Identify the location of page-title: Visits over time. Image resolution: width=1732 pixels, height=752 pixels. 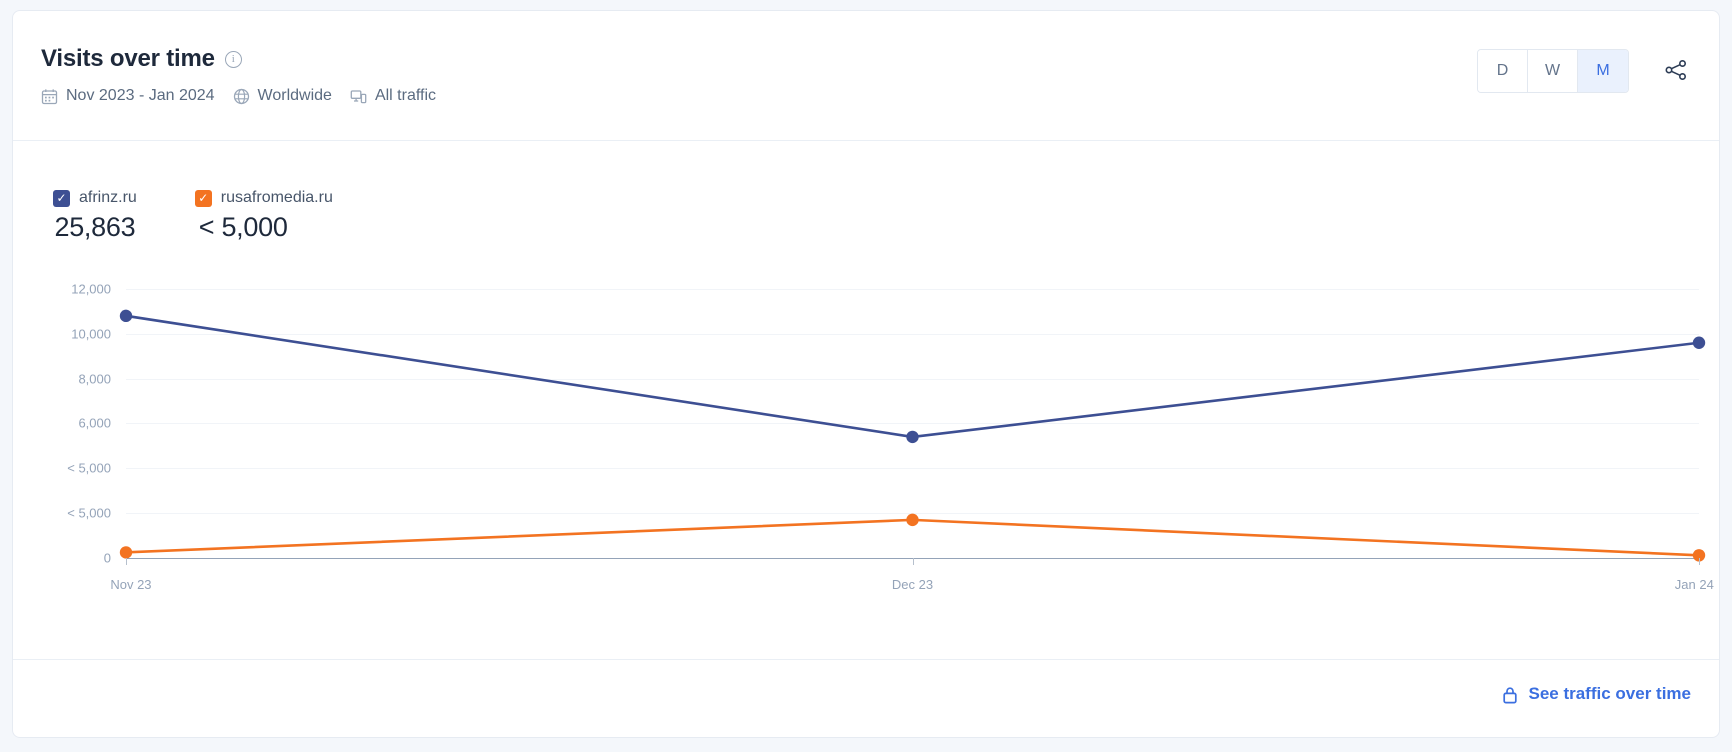
(128, 58).